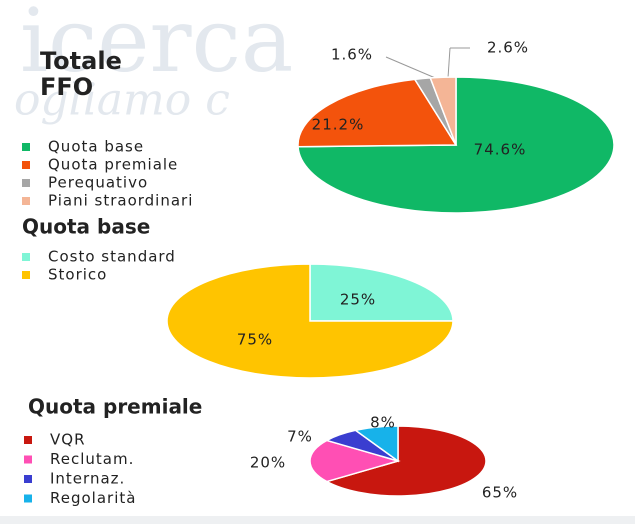  What do you see at coordinates (352, 55) in the screenshot?
I see `value-label: 1.6%` at bounding box center [352, 55].